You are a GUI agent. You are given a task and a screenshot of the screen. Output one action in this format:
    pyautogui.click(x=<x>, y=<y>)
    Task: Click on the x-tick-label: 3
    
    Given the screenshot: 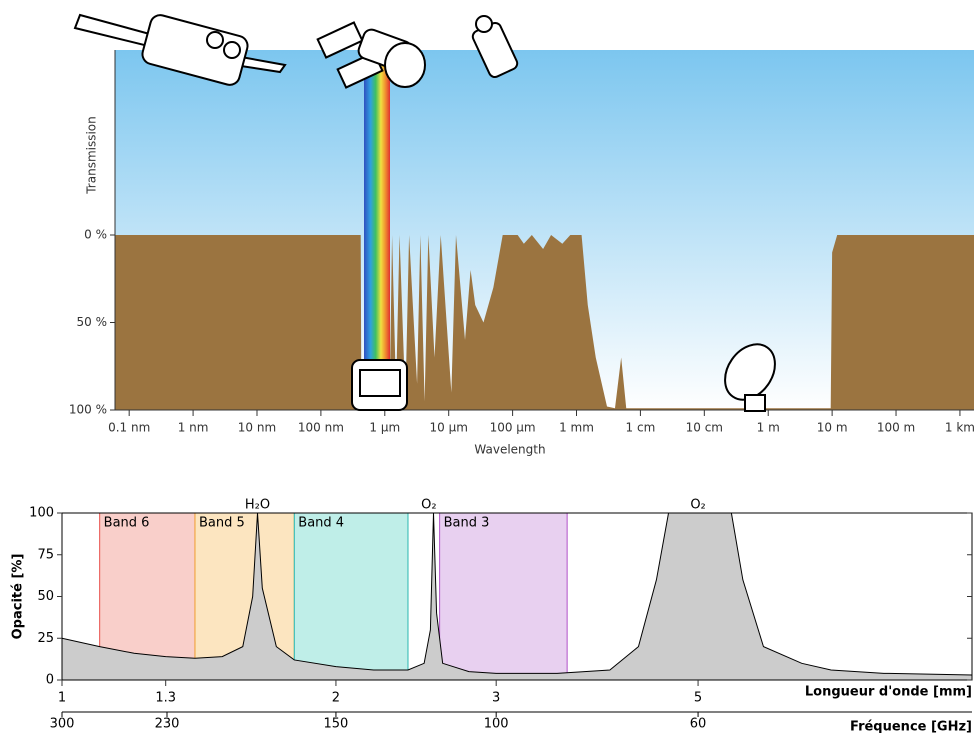 What is the action you would take?
    pyautogui.click(x=496, y=698)
    